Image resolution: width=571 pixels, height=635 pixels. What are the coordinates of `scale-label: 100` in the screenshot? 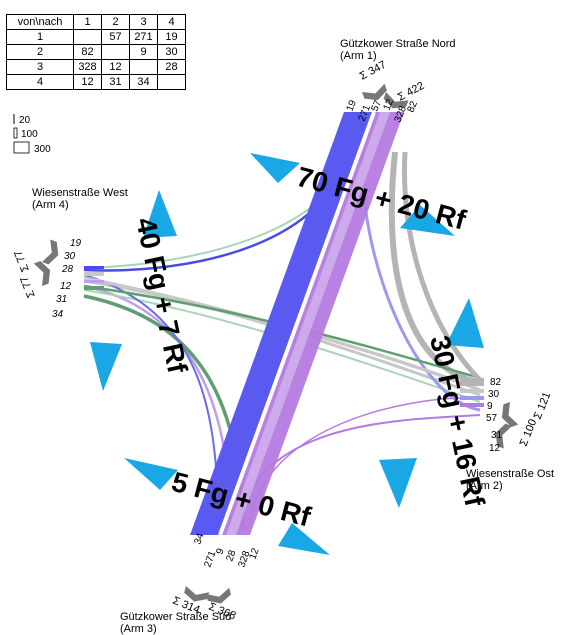 It's located at (29, 134).